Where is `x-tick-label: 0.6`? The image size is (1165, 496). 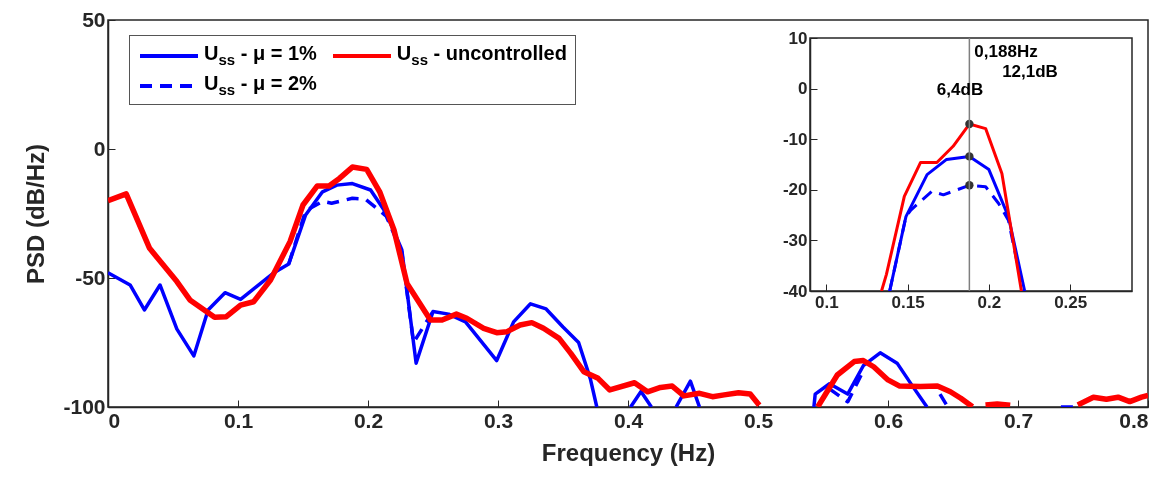 x-tick-label: 0.6 is located at coordinates (888, 420).